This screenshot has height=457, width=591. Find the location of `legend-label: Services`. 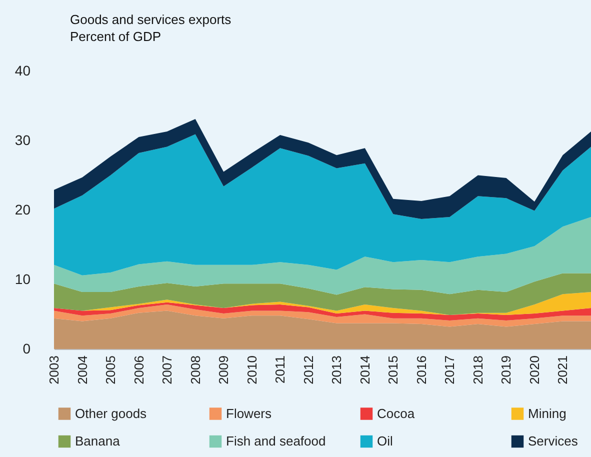

legend-label: Services is located at coordinates (553, 441).